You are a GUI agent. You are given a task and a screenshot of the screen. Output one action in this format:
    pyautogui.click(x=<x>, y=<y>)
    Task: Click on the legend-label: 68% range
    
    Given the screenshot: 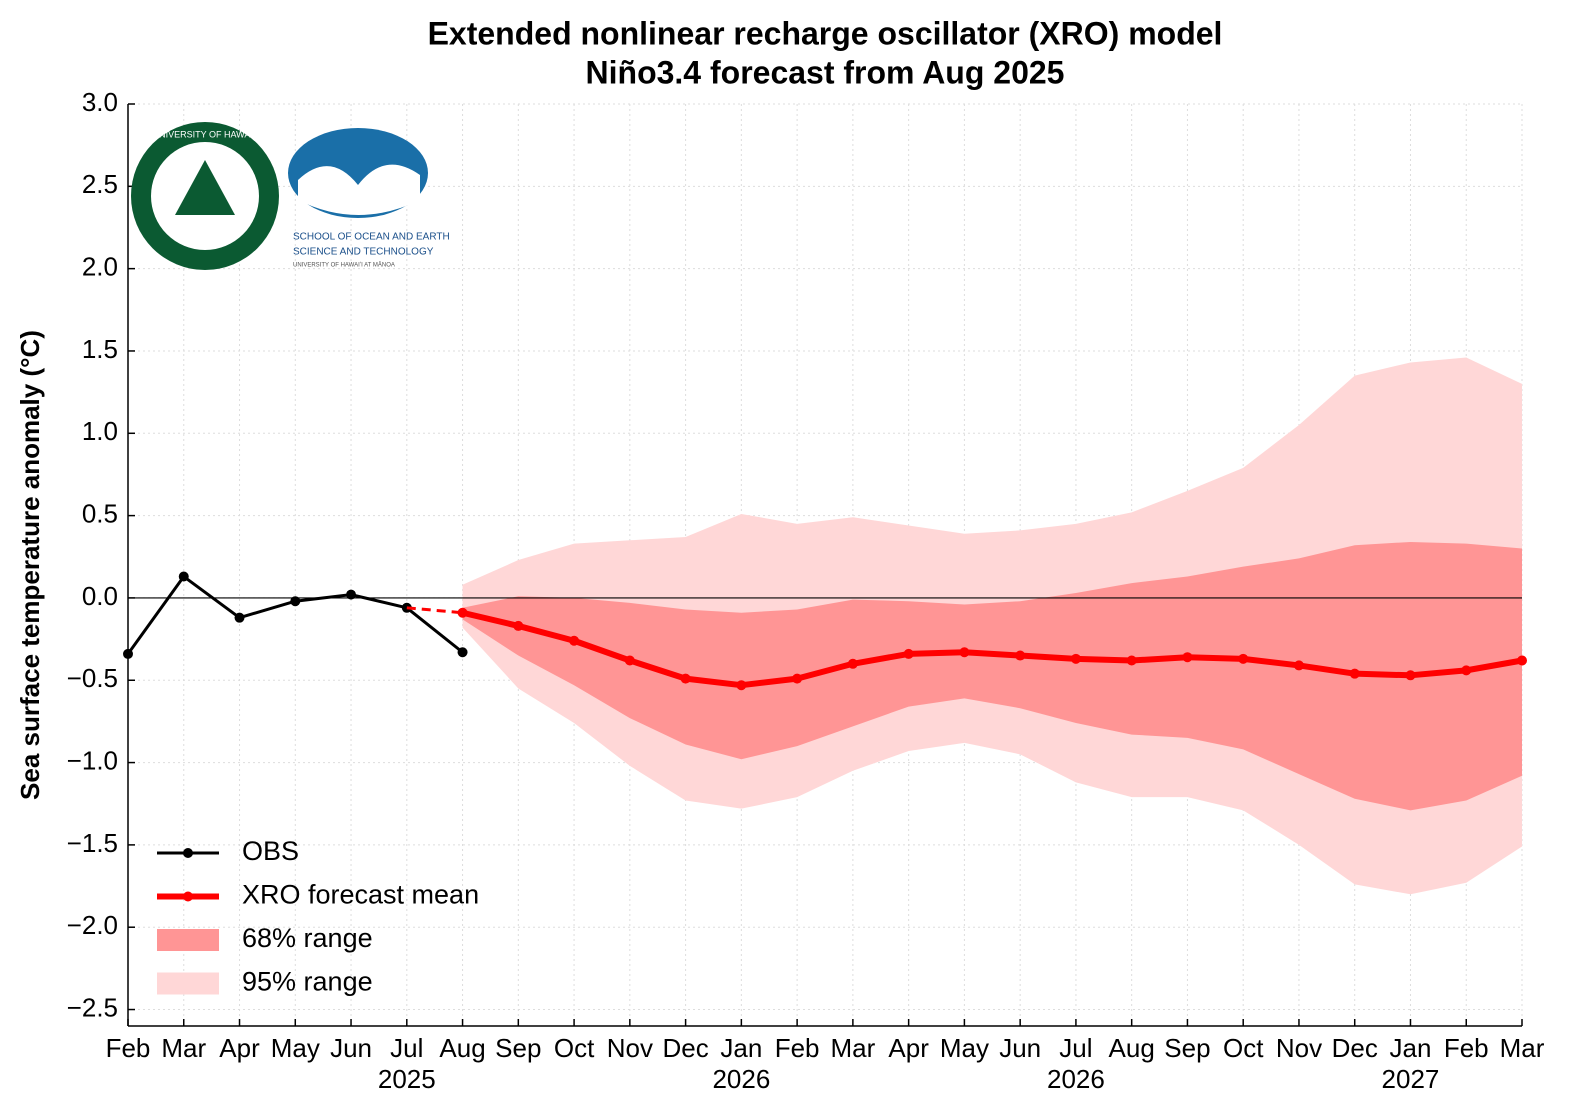 What is the action you would take?
    pyautogui.click(x=307, y=938)
    